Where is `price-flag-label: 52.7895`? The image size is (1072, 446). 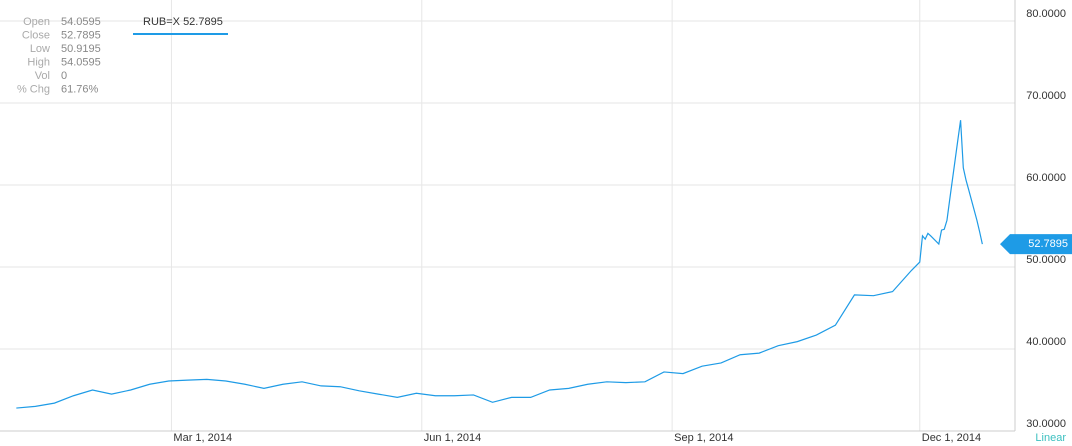
price-flag-label: 52.7895 is located at coordinates (1048, 244).